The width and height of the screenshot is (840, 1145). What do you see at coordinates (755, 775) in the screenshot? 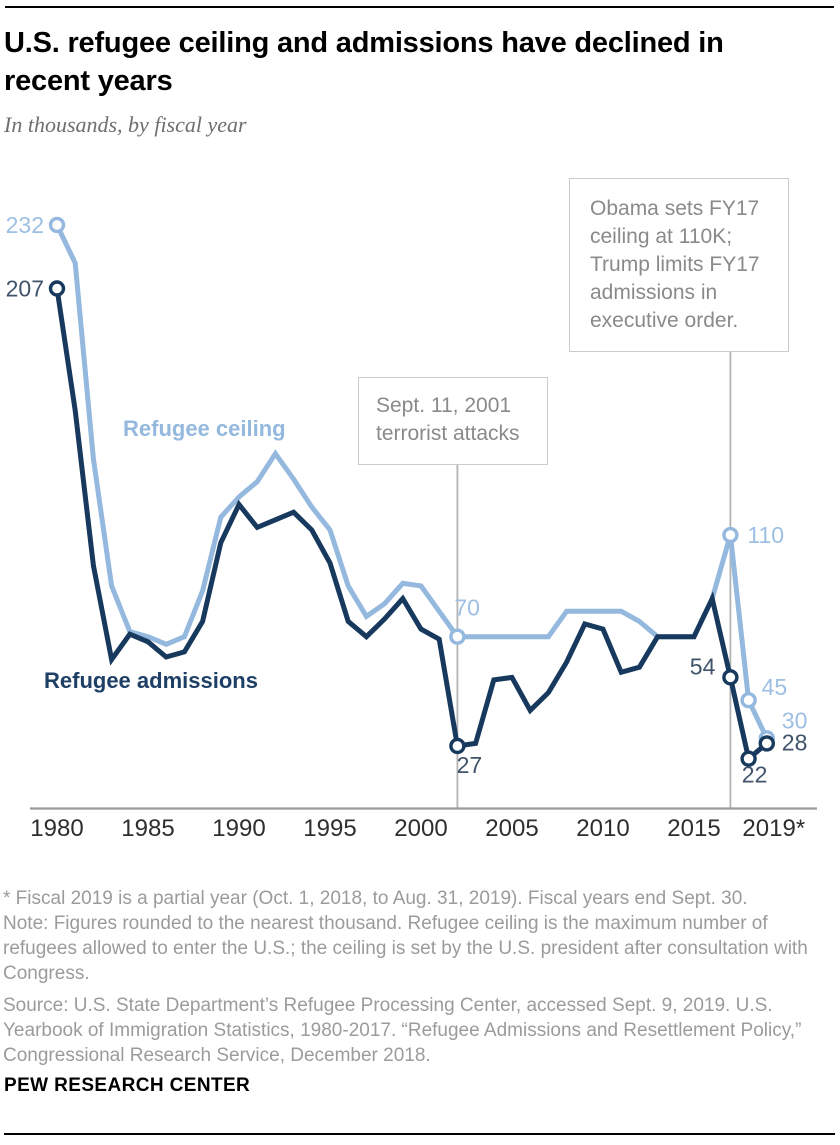
I see `point-label-admissions-2018: 22` at bounding box center [755, 775].